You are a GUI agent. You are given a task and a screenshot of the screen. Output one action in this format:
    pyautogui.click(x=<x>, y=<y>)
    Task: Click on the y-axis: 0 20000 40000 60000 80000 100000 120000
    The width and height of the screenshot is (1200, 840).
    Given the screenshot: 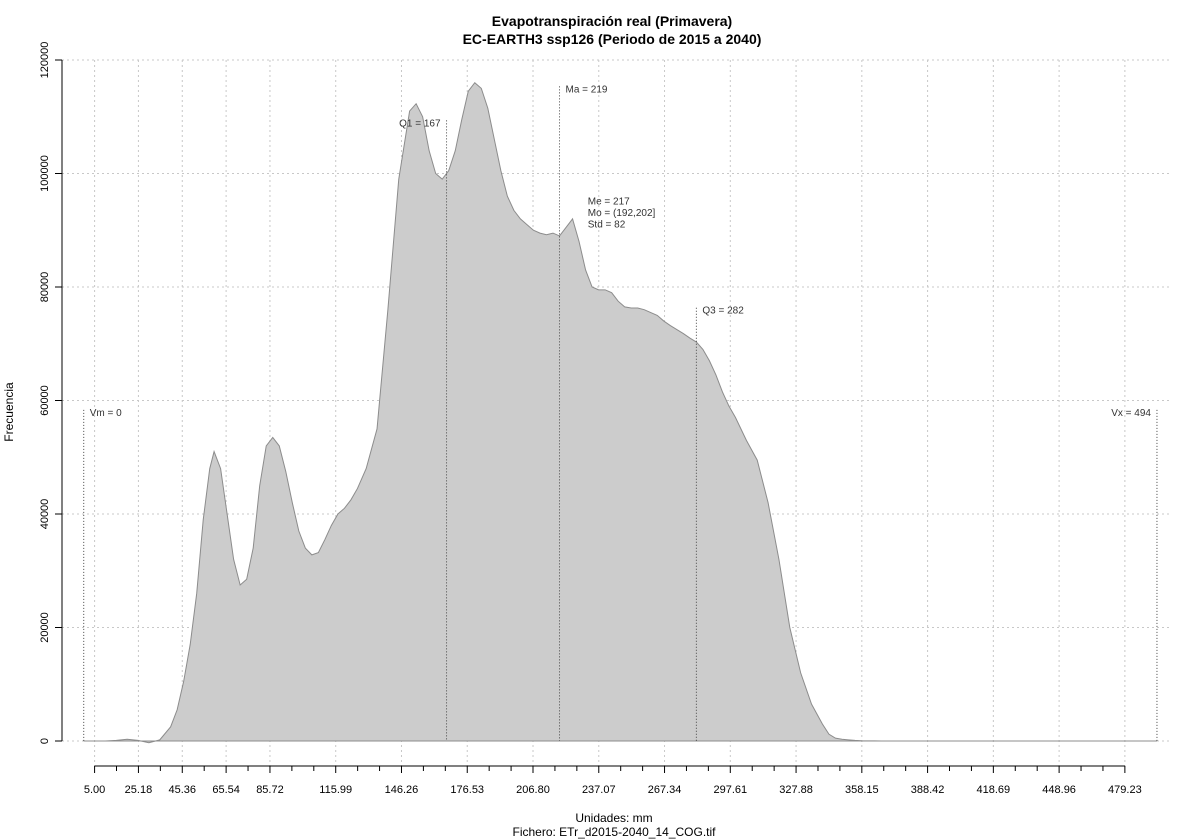 What is the action you would take?
    pyautogui.click(x=51, y=393)
    